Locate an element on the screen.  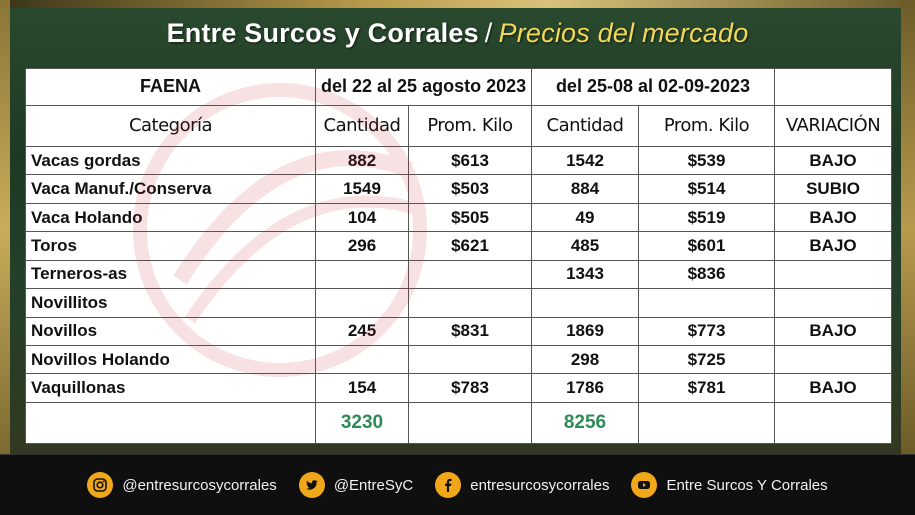
twitter-icon is located at coordinates (311, 485).